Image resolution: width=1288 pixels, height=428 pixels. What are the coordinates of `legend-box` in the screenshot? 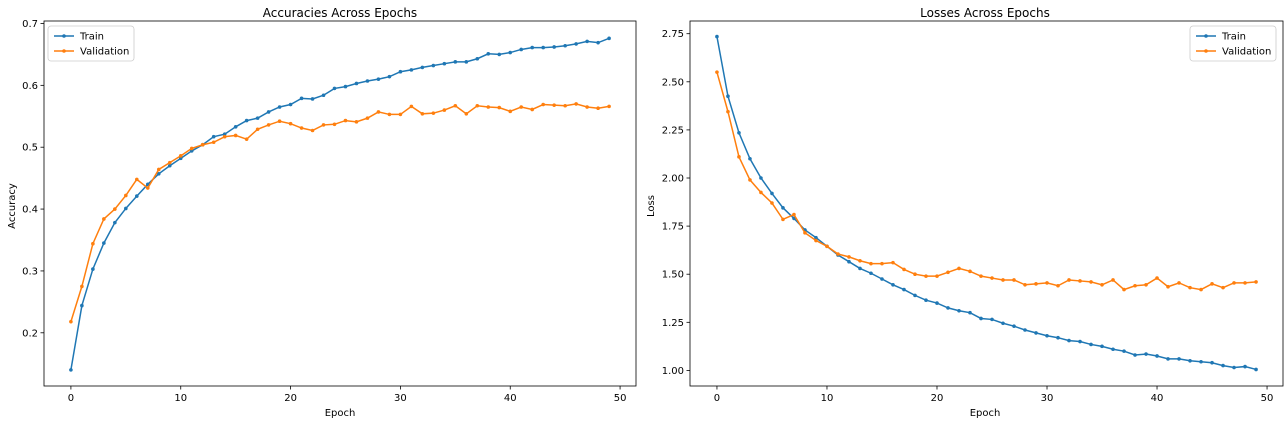 It's located at (1233, 43).